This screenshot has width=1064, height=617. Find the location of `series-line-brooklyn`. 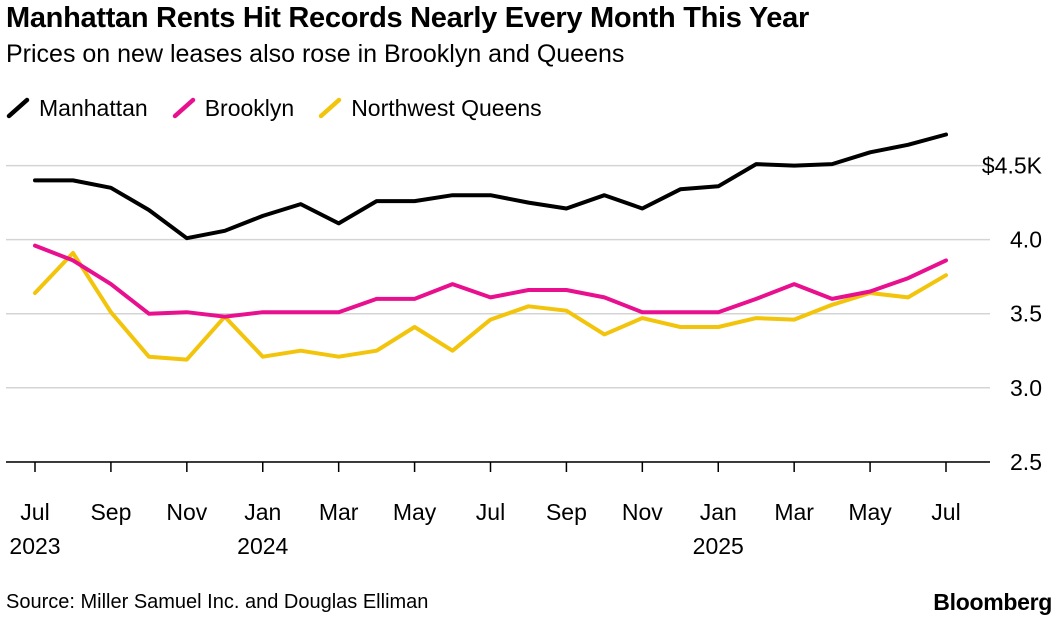

series-line-brooklyn is located at coordinates (490, 281).